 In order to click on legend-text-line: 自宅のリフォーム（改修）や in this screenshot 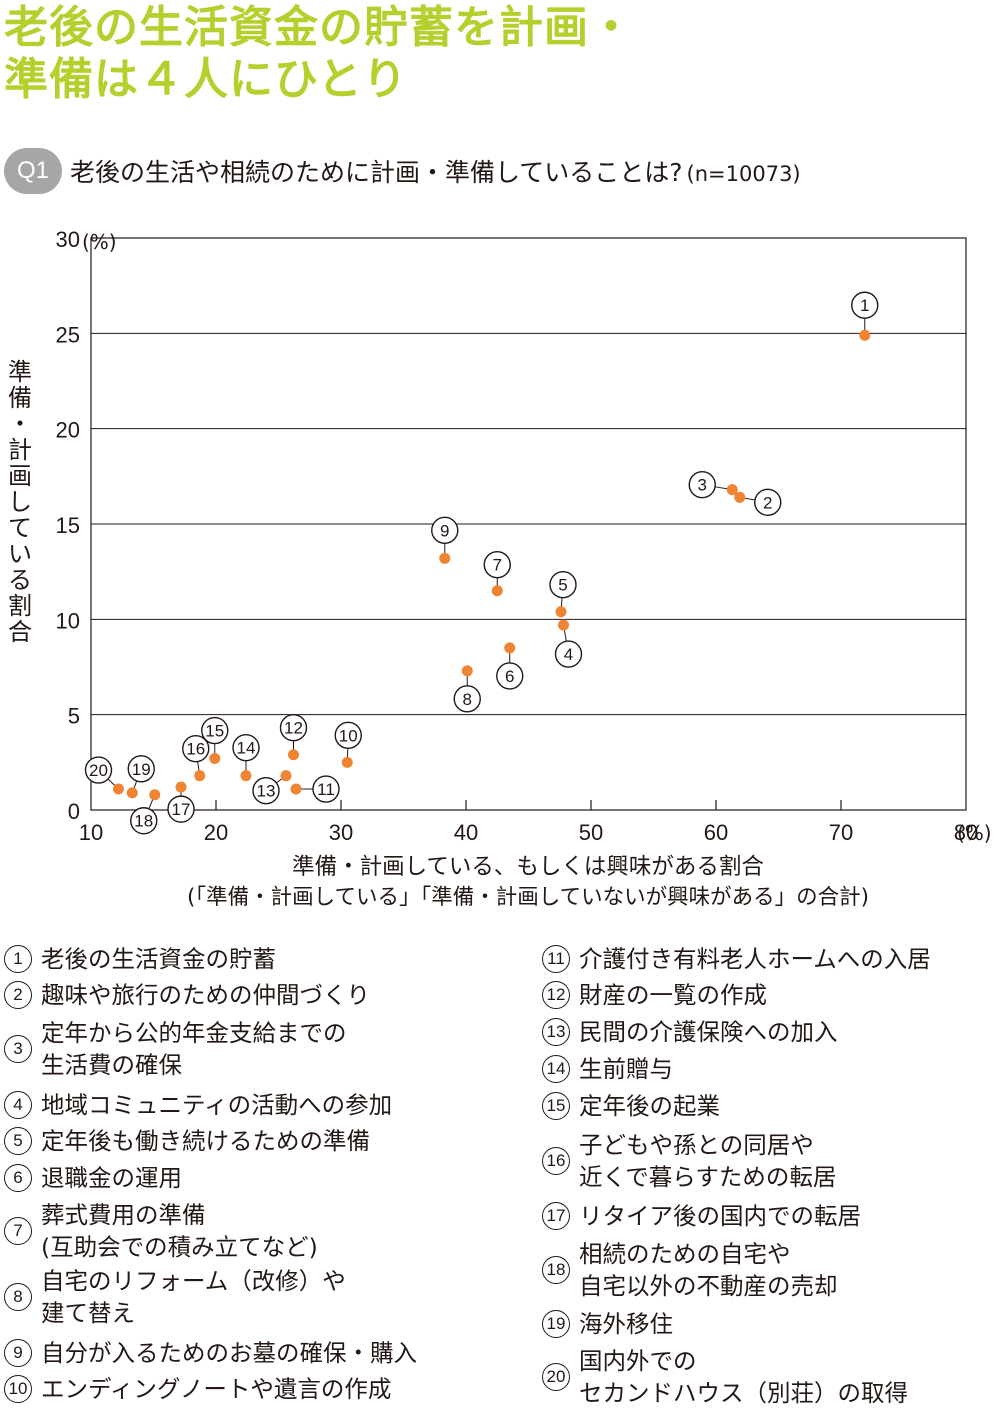, I will do `click(193, 1281)`.